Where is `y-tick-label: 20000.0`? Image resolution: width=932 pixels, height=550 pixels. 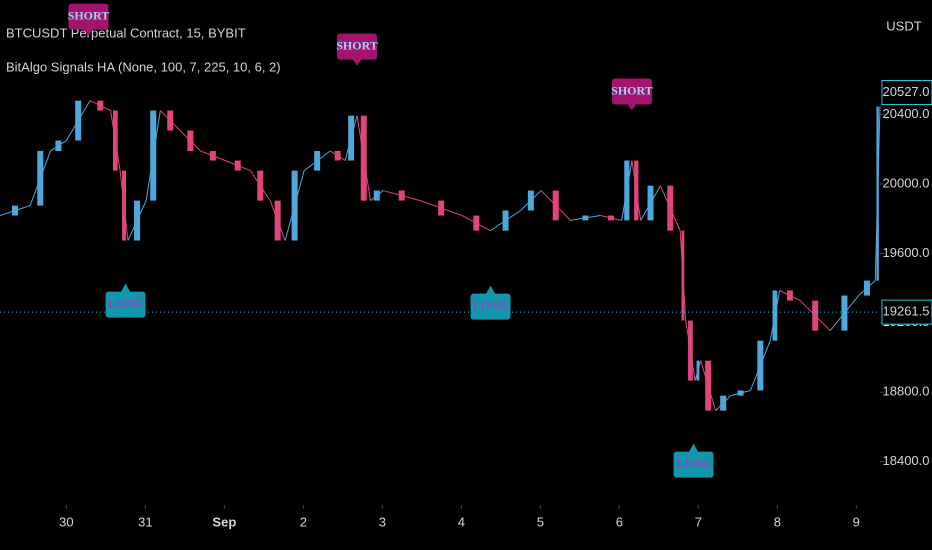 y-tick-label: 20000.0 is located at coordinates (906, 182).